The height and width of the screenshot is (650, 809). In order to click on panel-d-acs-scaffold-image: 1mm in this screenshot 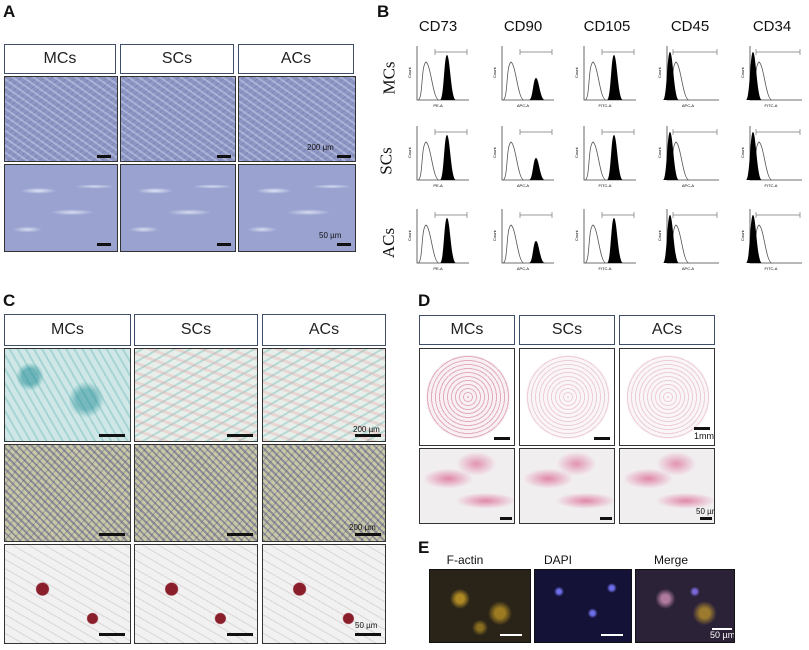, I will do `click(667, 397)`.